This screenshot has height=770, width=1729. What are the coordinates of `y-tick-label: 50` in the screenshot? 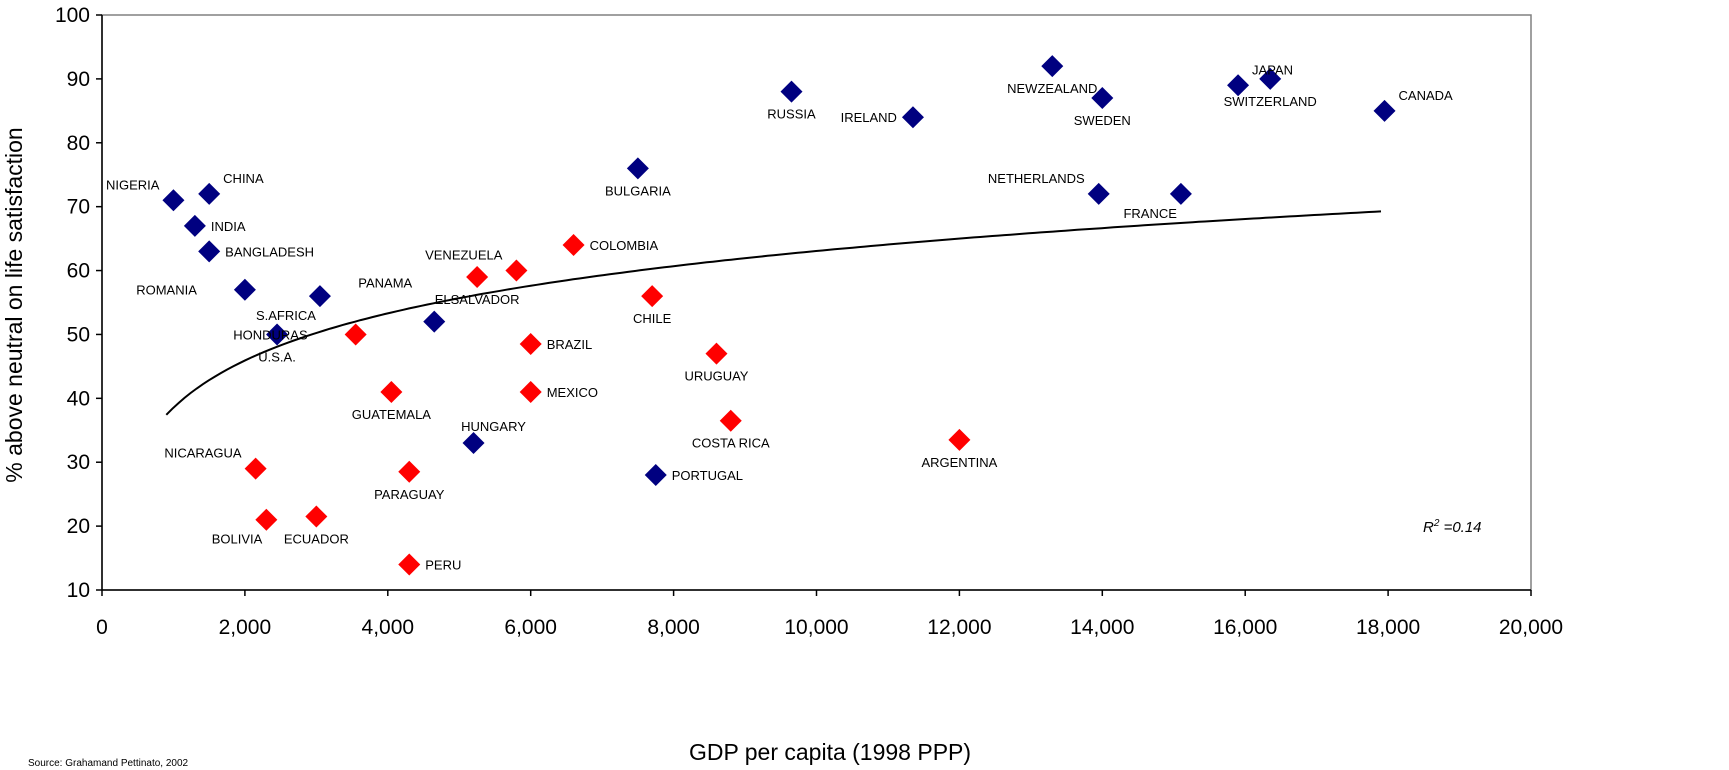 It's located at (78, 334).